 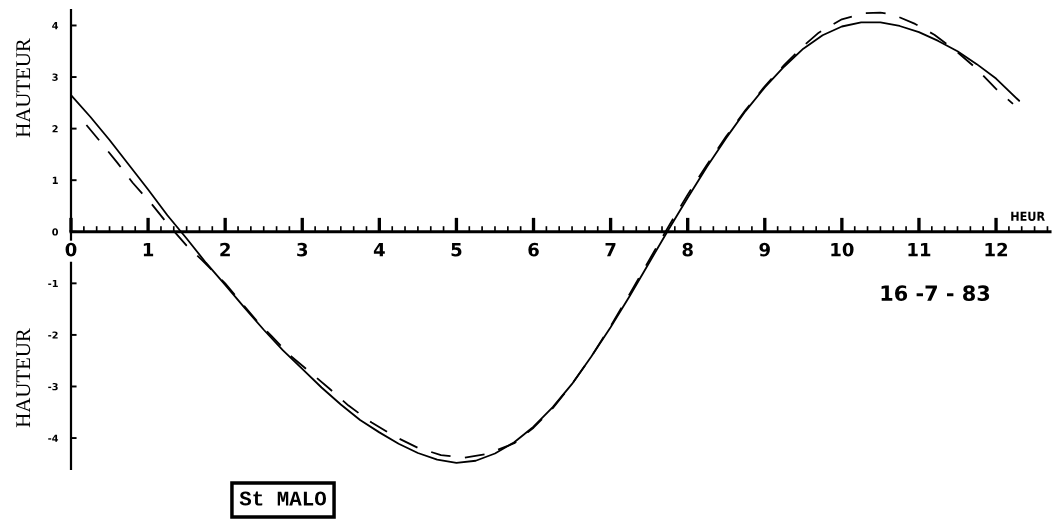 I want to click on text: HAUTEUR, so click(x=23, y=378).